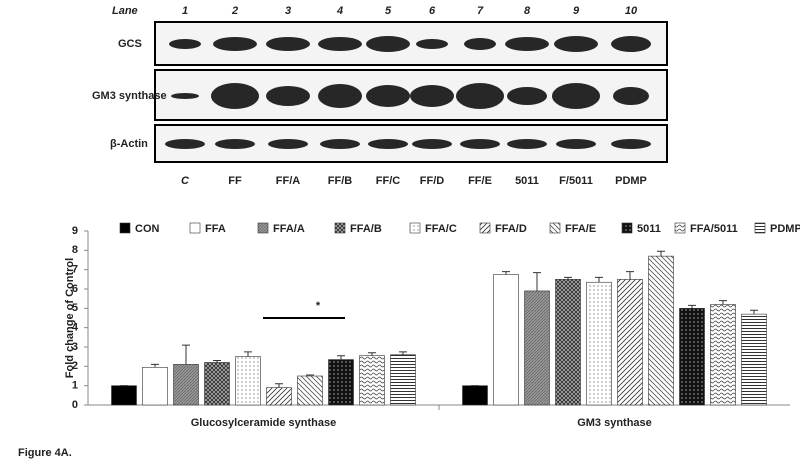 The image size is (800, 464). I want to click on condition-label: FF/D, so click(432, 181).